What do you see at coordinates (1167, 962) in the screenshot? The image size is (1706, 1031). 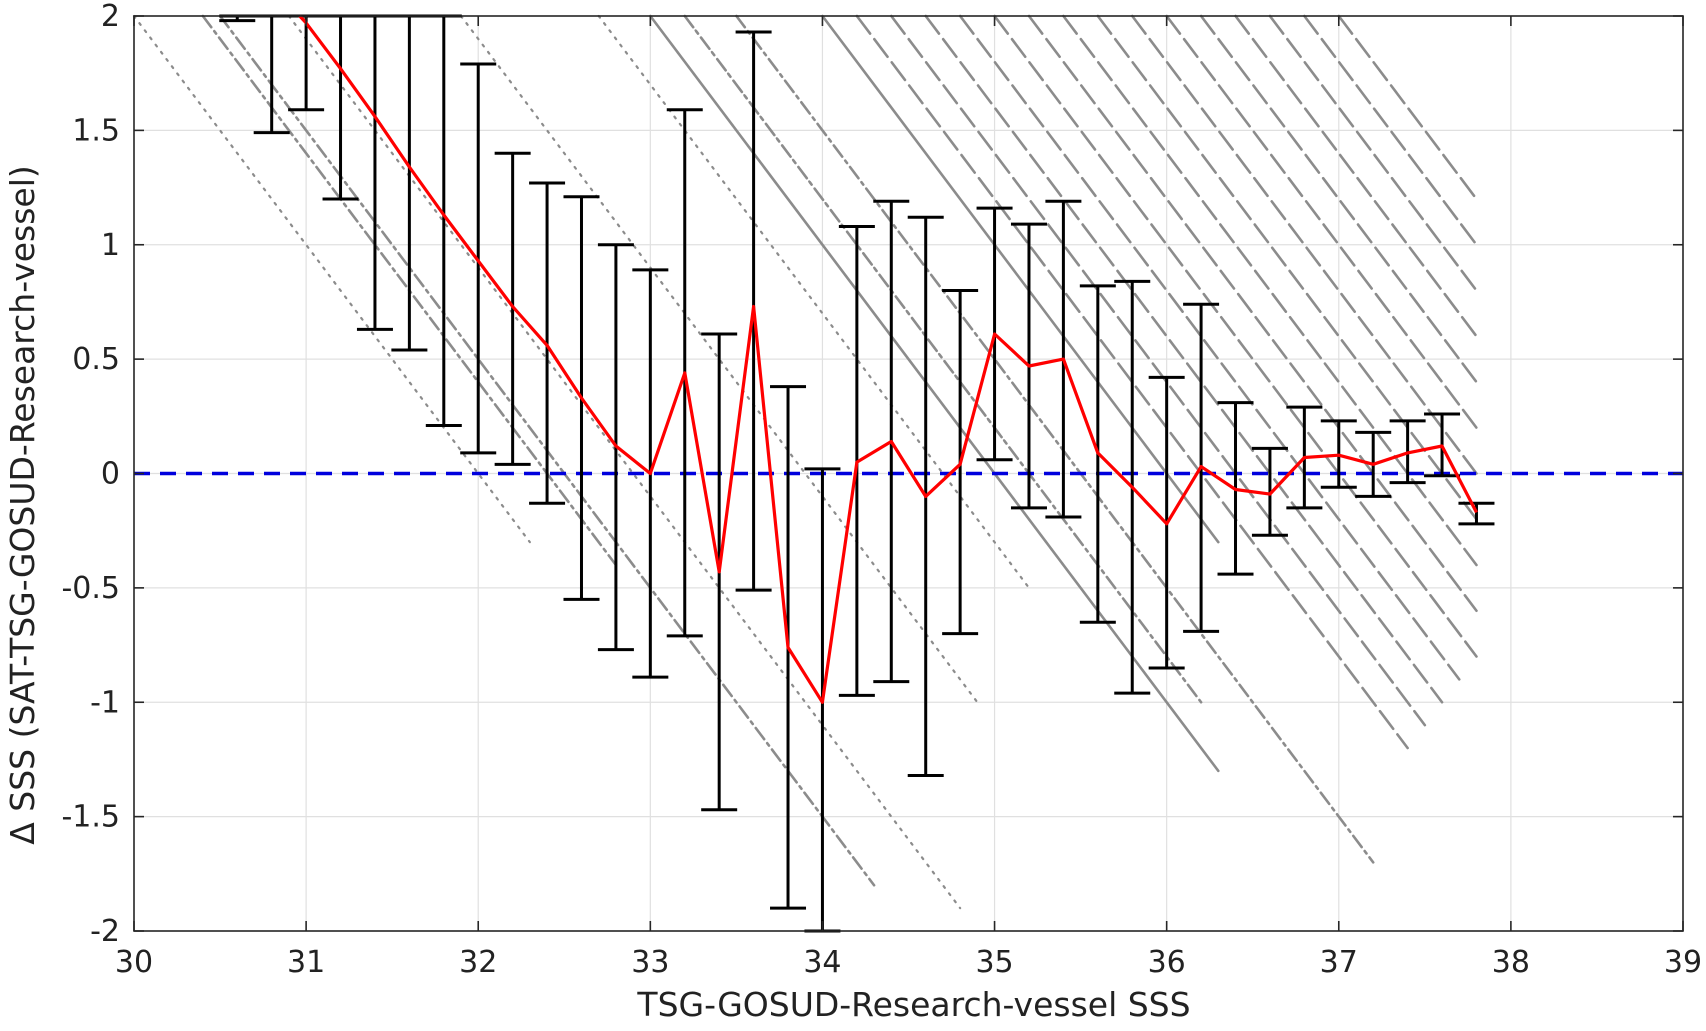 I see `x-tick-label: 36` at bounding box center [1167, 962].